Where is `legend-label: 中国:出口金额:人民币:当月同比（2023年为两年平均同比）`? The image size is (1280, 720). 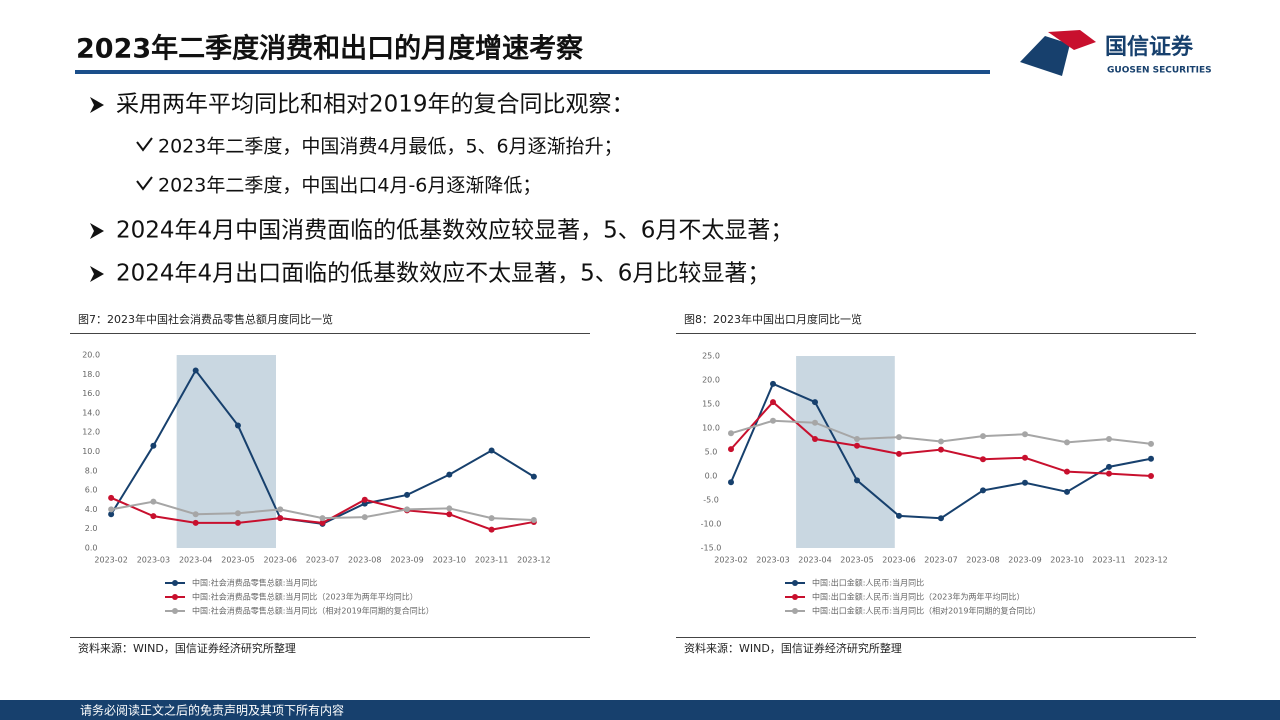
legend-label: 中国:出口金额:人民币:当月同比（2023年为两年平均同比） is located at coordinates (918, 597).